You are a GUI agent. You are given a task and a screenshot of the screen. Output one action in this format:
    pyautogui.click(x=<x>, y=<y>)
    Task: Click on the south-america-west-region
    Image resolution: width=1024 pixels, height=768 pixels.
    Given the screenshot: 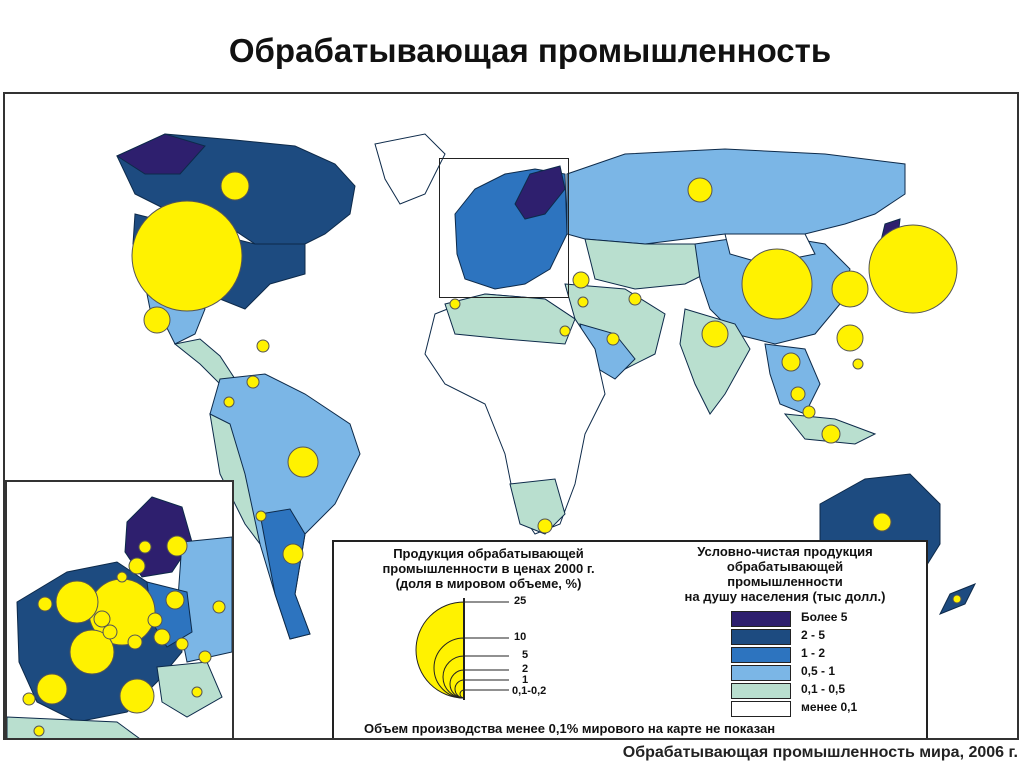 What is the action you would take?
    pyautogui.click(x=235, y=479)
    